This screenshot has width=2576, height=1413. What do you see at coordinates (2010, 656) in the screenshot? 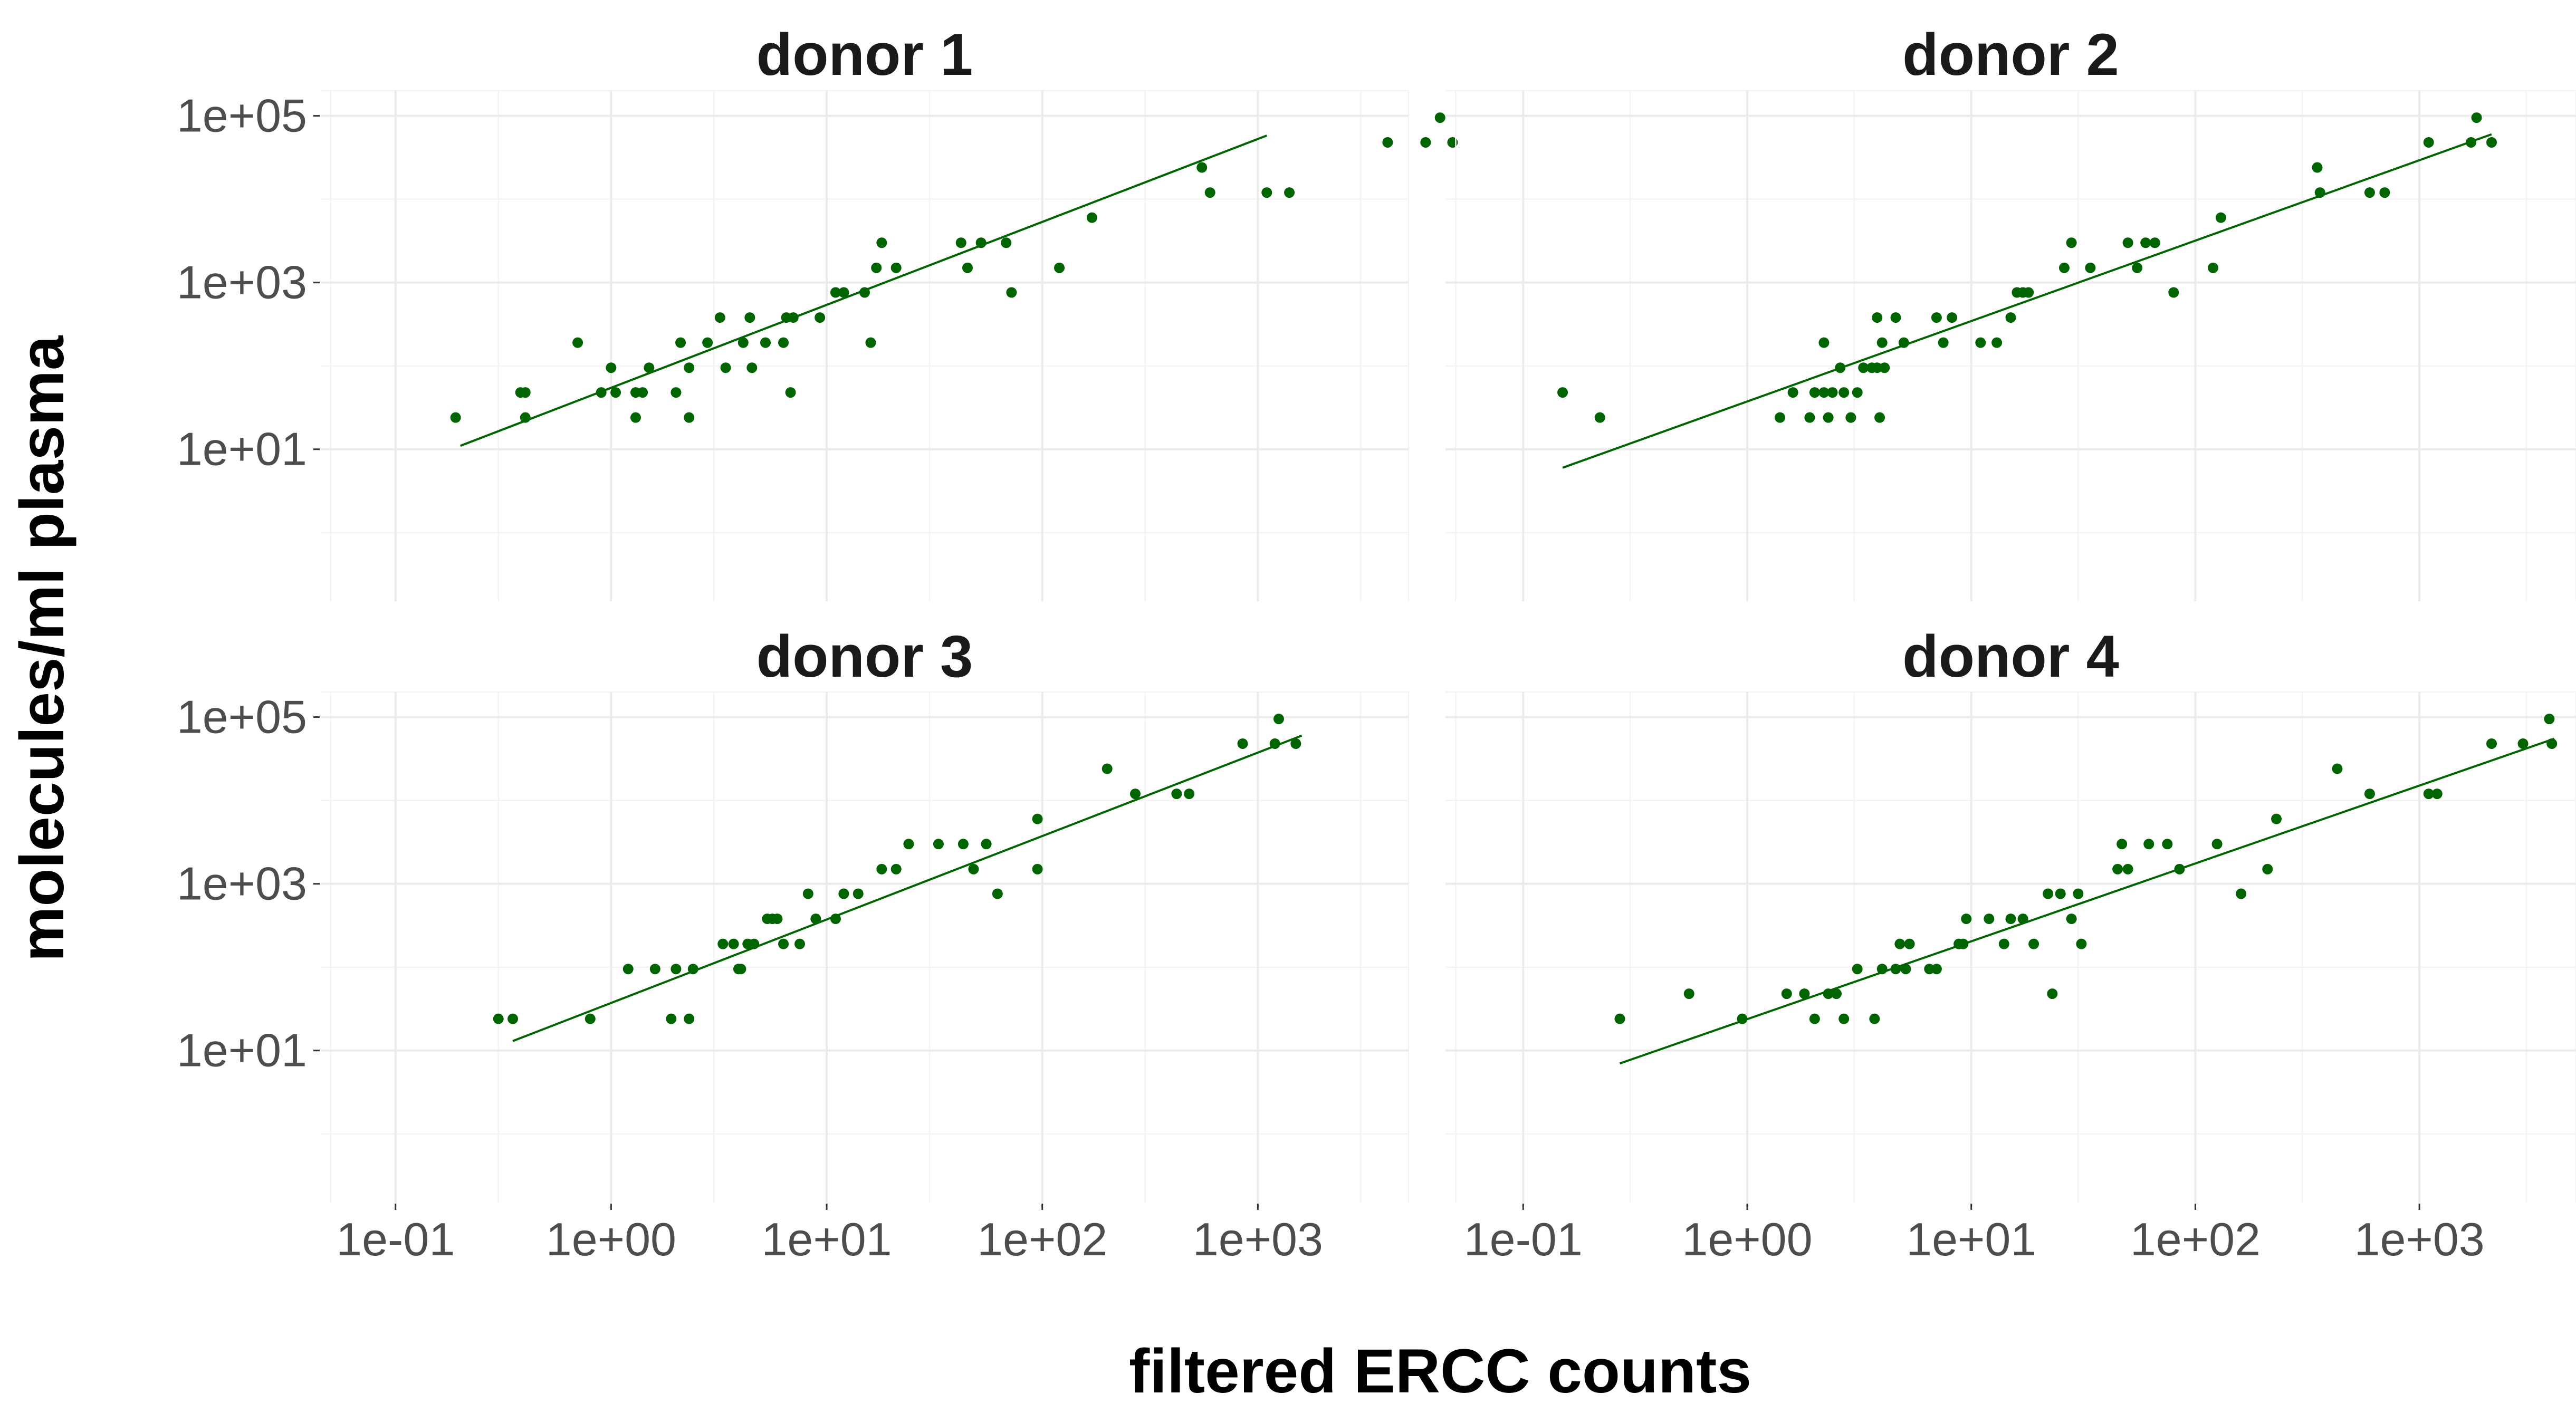
I see `panel-title: donor 4` at bounding box center [2010, 656].